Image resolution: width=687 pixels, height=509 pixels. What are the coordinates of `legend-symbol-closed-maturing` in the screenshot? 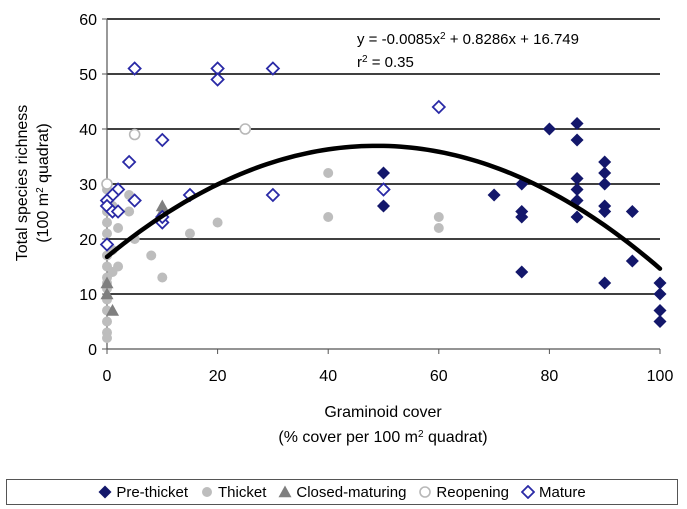 It's located at (285, 491).